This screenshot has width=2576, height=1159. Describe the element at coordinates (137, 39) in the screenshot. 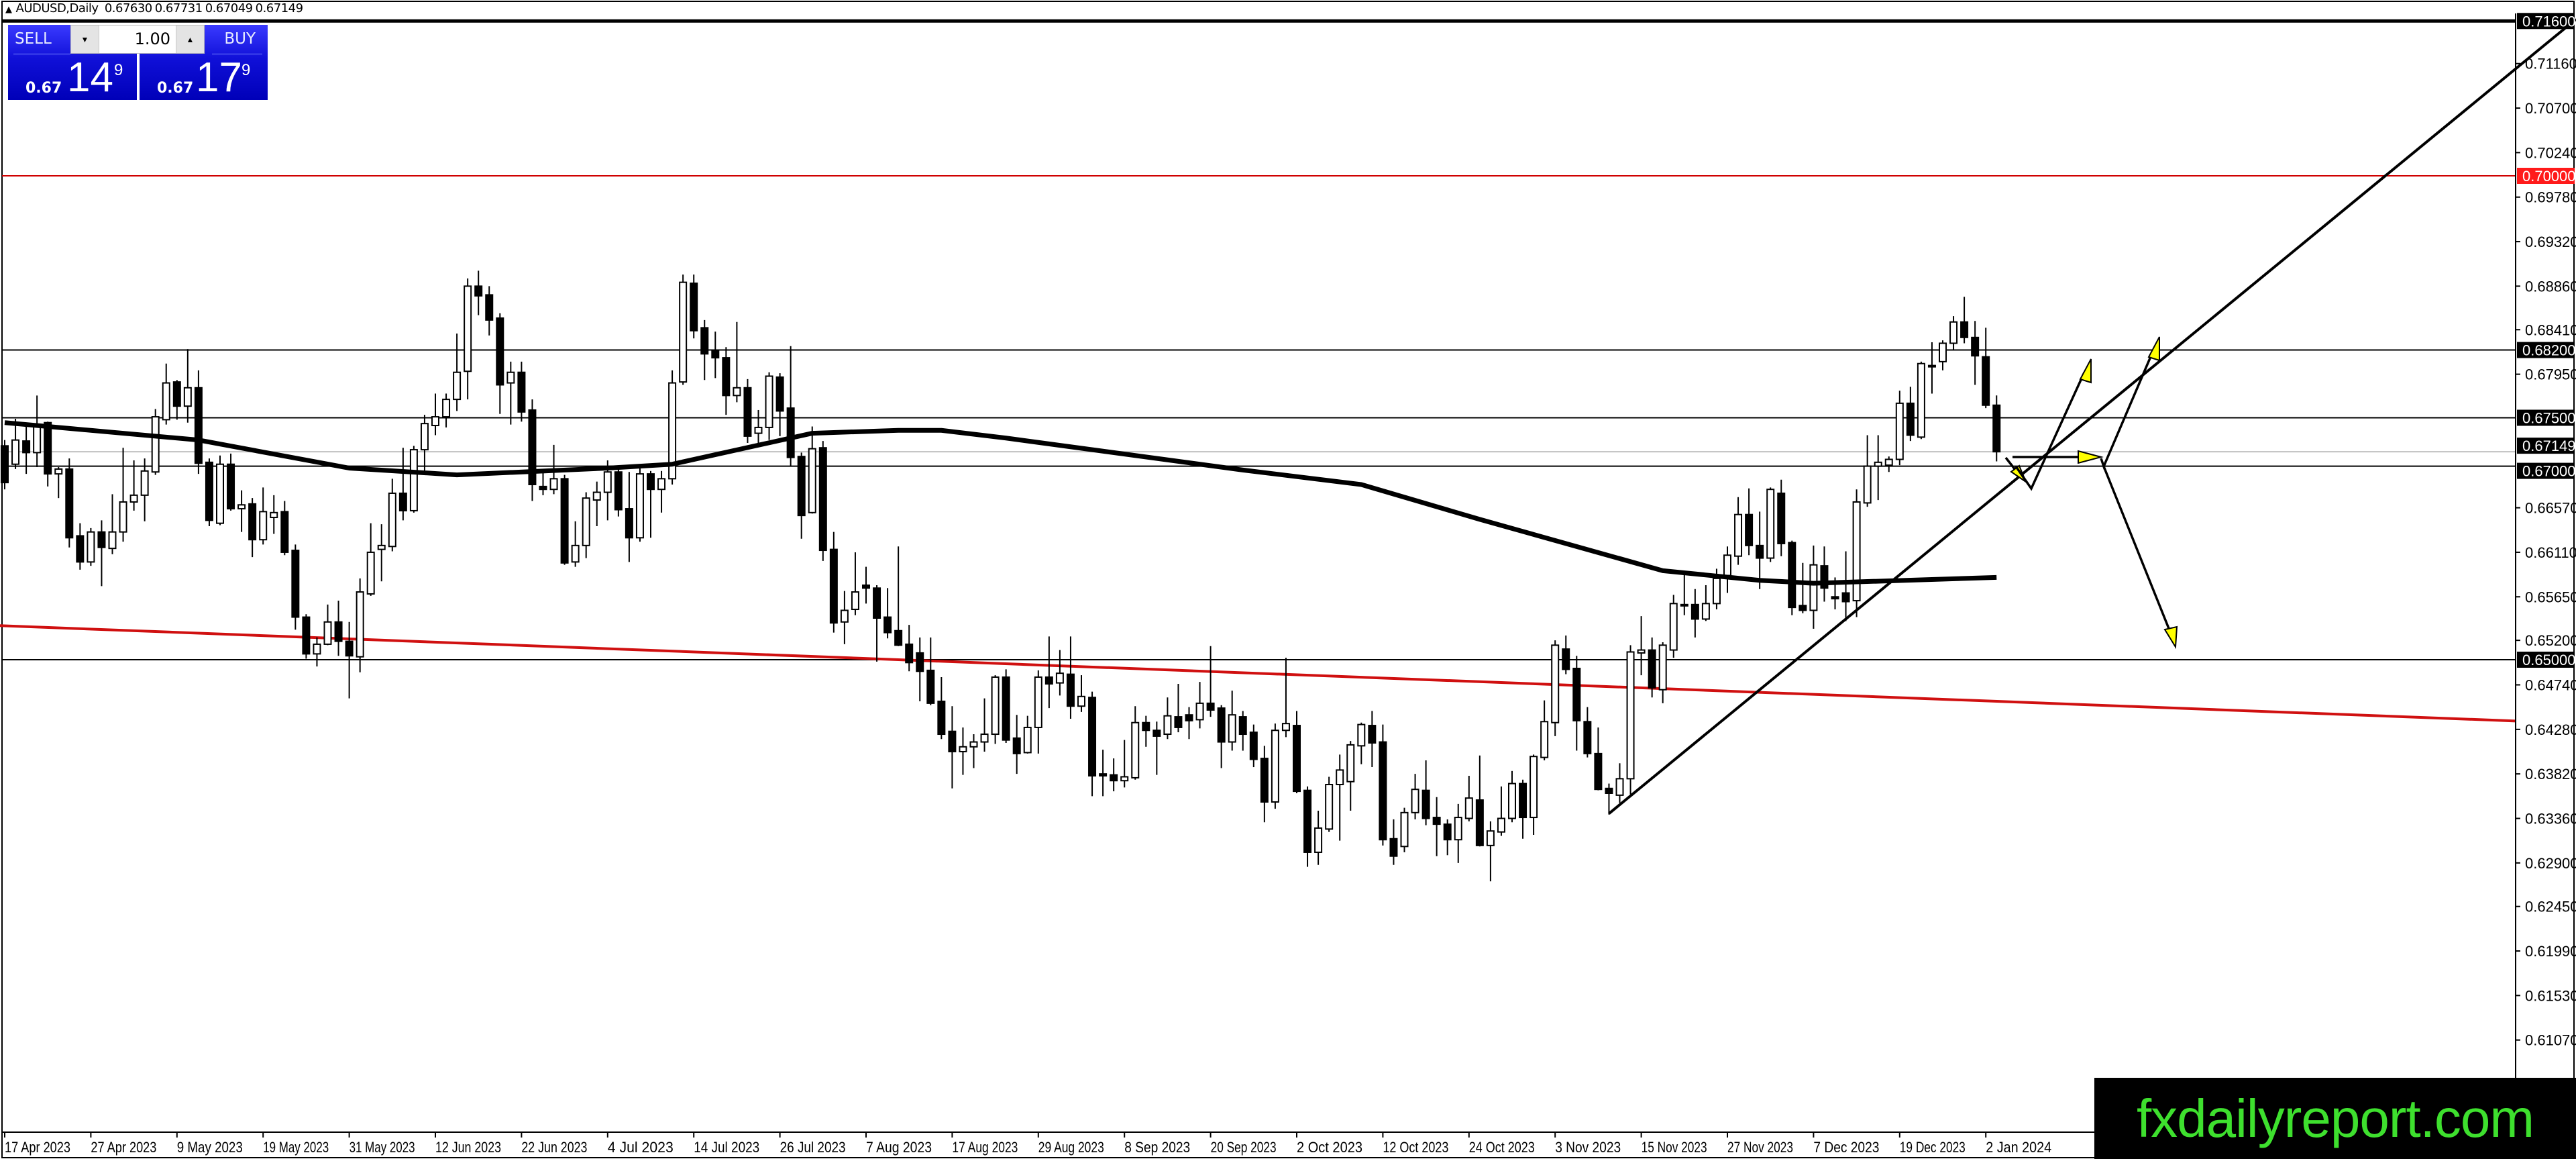

I see `lot-size-stepper: ▼ 1.00 ▲` at that location.